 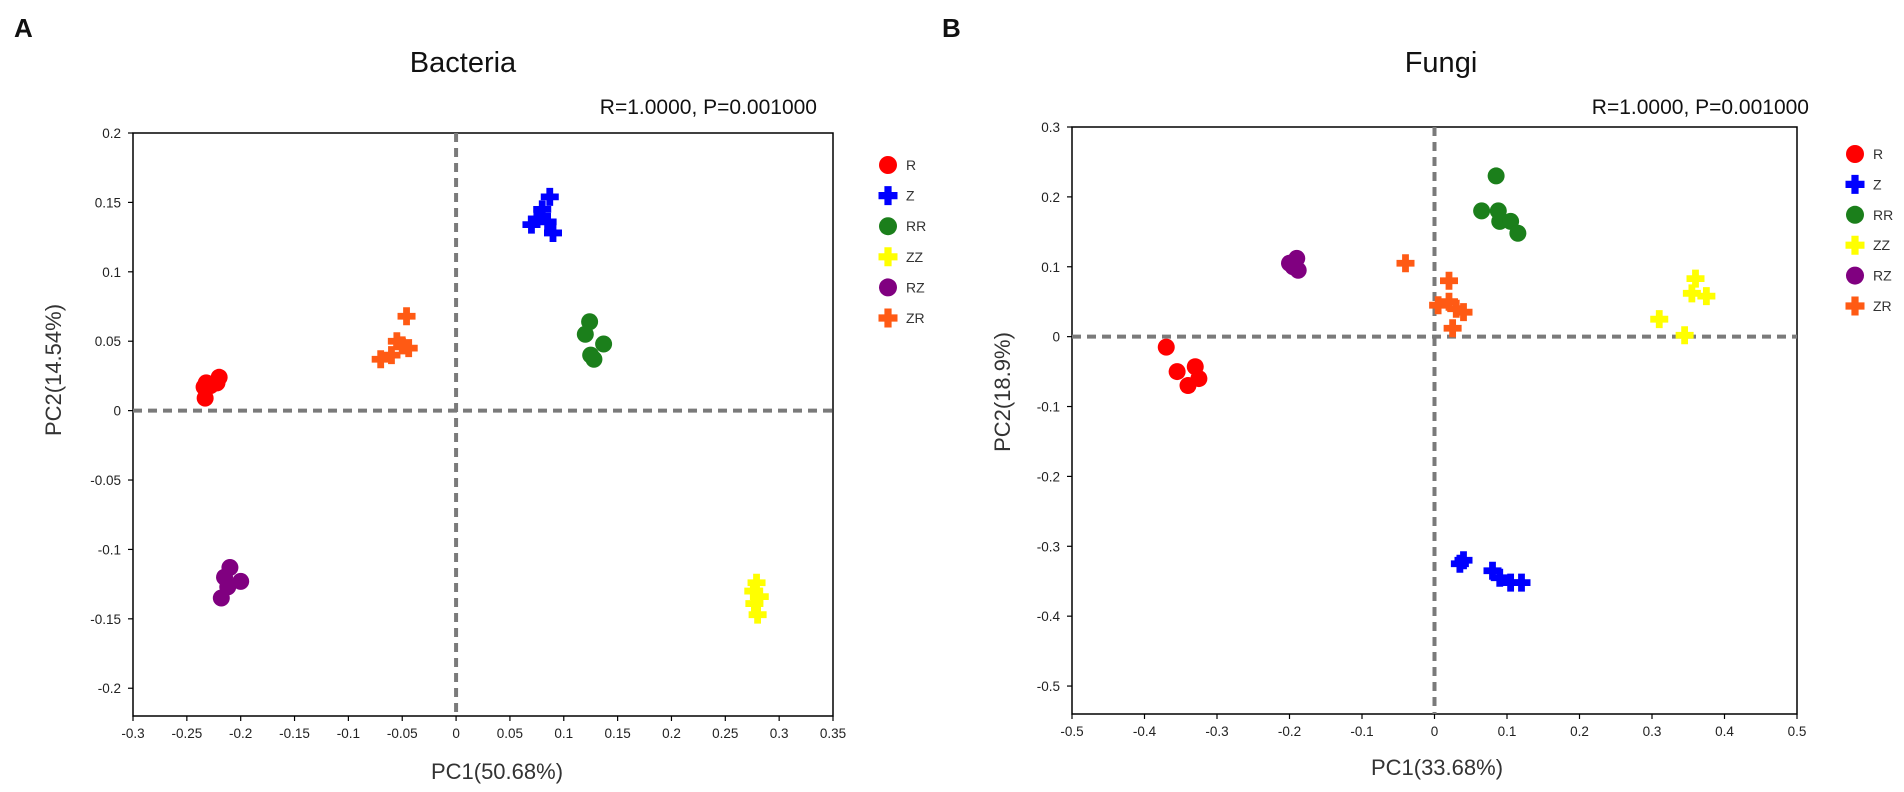 I want to click on x-tick-label: 0.25, so click(x=725, y=733).